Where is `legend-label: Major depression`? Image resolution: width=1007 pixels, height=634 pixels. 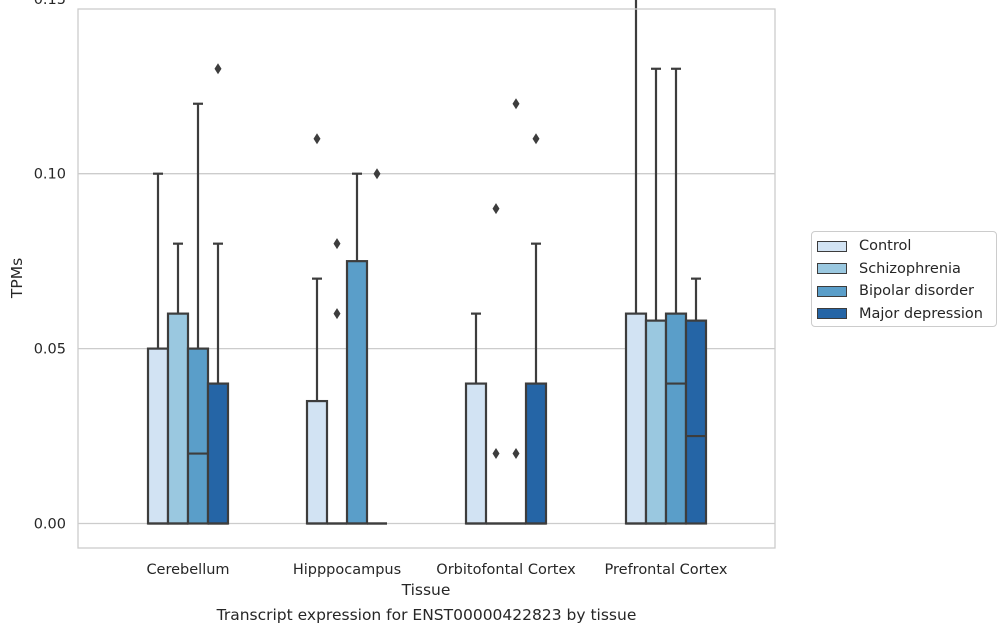
legend-label: Major depression is located at coordinates (921, 313).